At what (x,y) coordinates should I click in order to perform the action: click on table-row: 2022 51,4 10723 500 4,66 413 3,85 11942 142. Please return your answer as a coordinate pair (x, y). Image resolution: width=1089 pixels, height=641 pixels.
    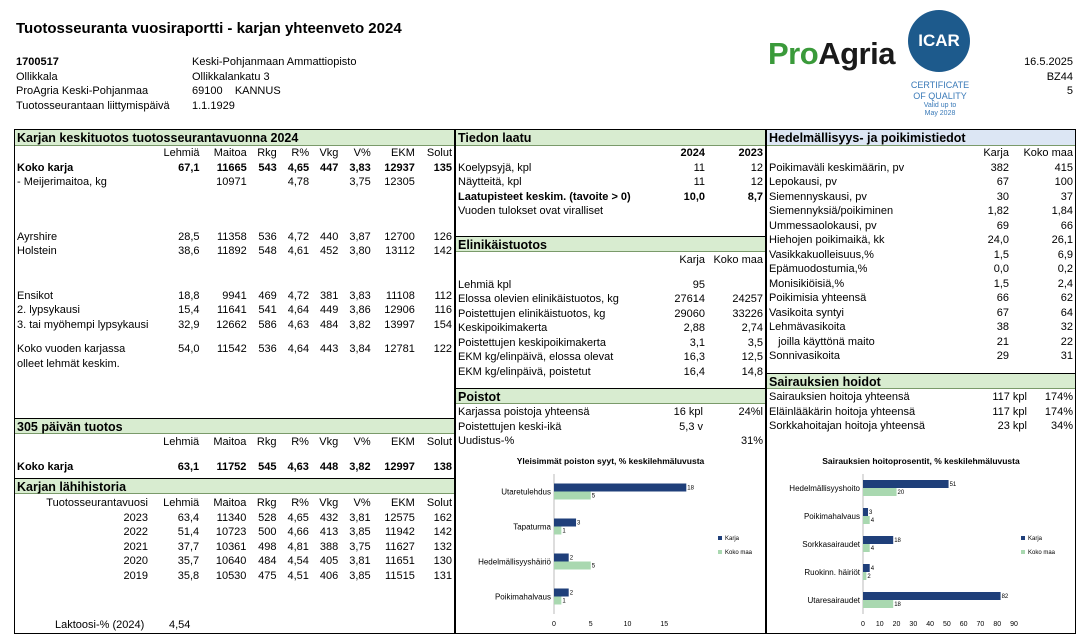
    Looking at the image, I should click on (234, 532).